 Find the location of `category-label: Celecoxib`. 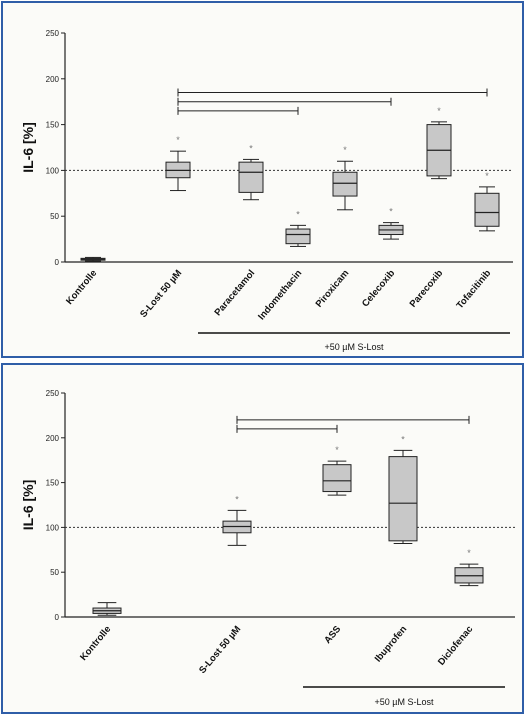

category-label: Celecoxib is located at coordinates (378, 289).